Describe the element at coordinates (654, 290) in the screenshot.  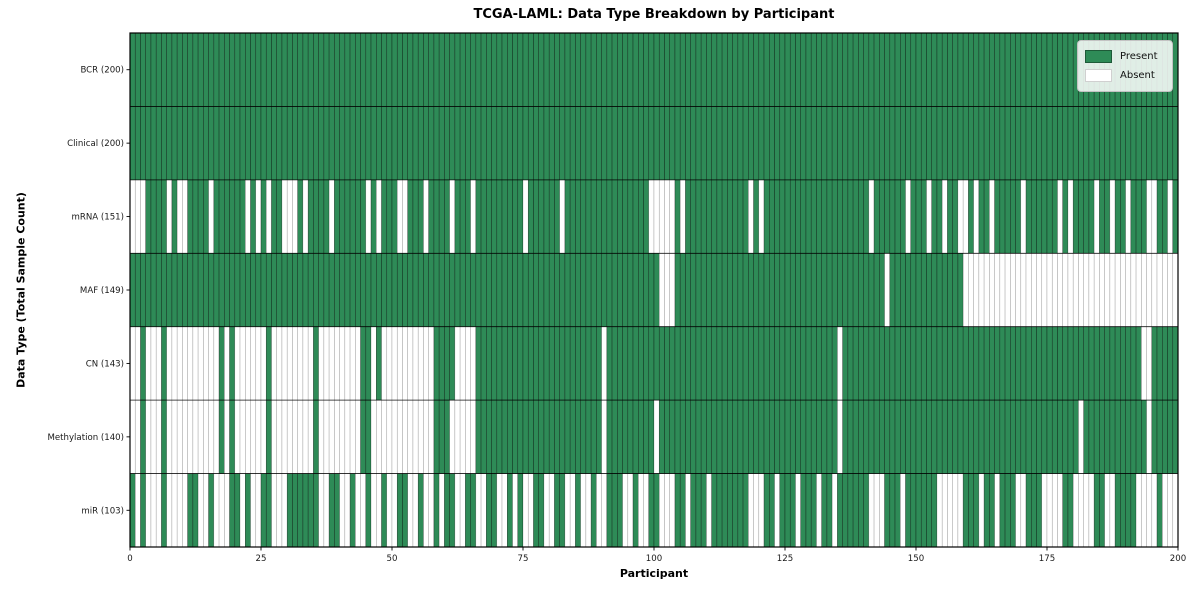
I see `row-MAF` at that location.